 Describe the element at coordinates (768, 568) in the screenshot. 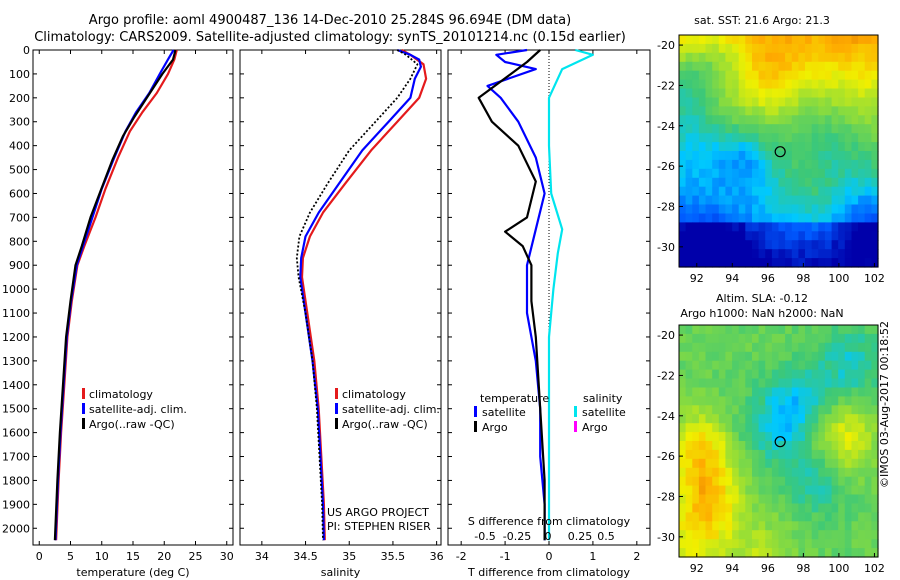

I see `map-x-tick-label: 96` at that location.